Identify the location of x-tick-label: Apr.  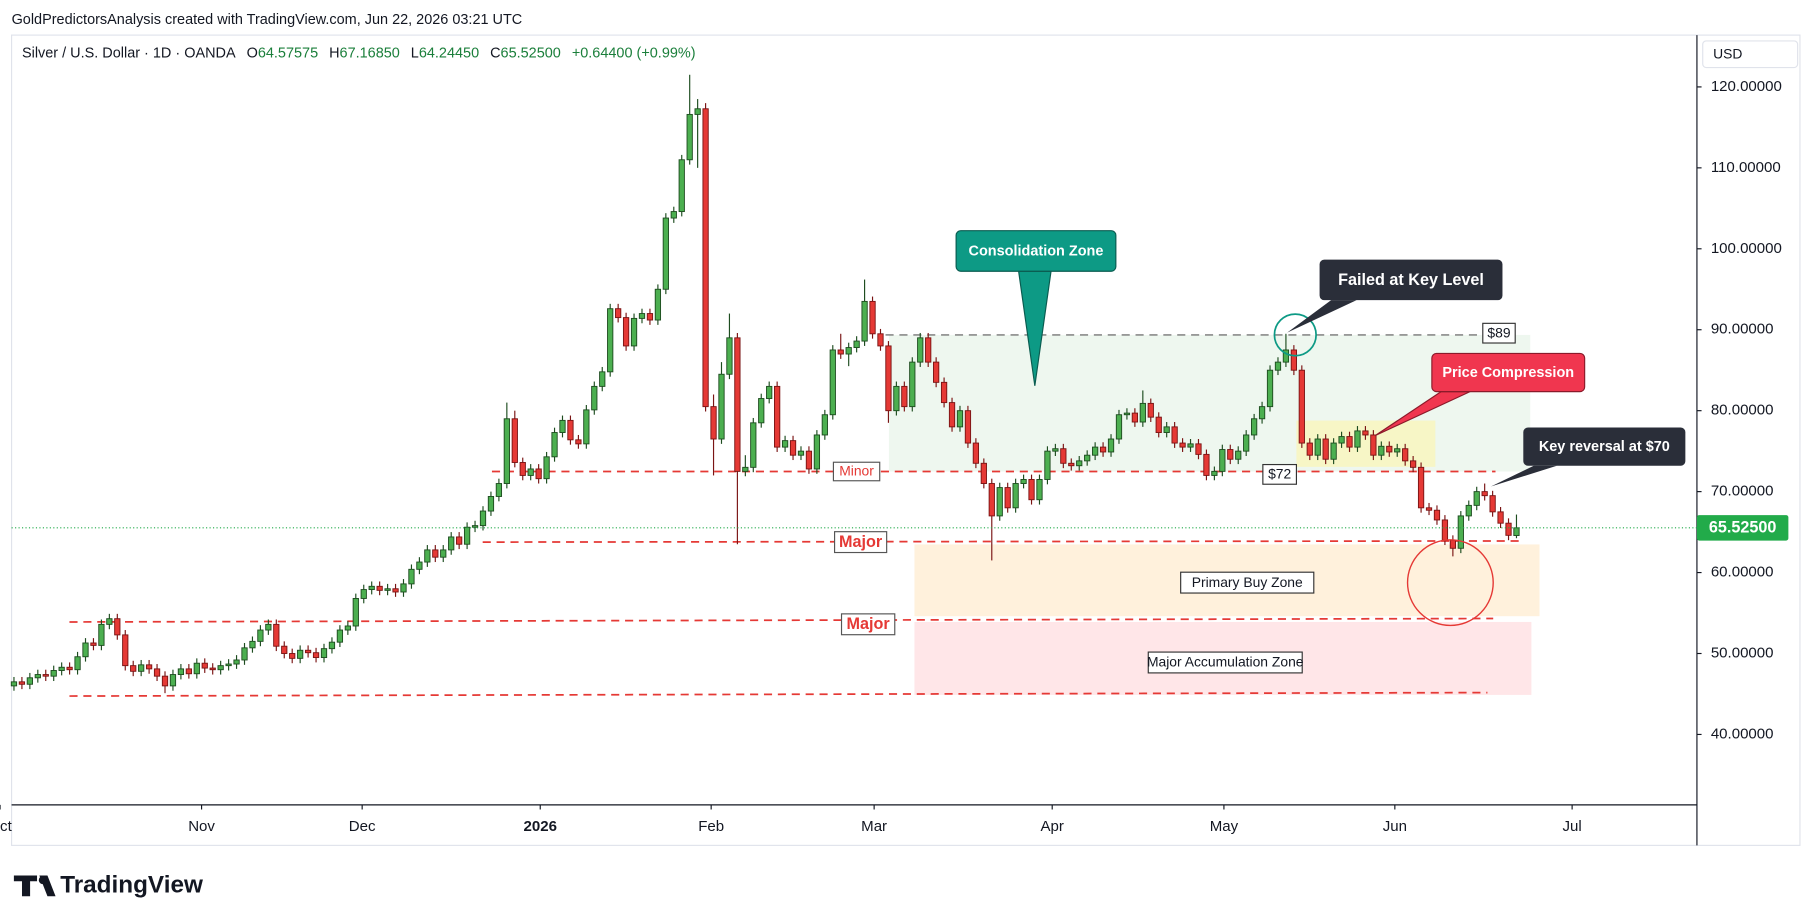
(1052, 826).